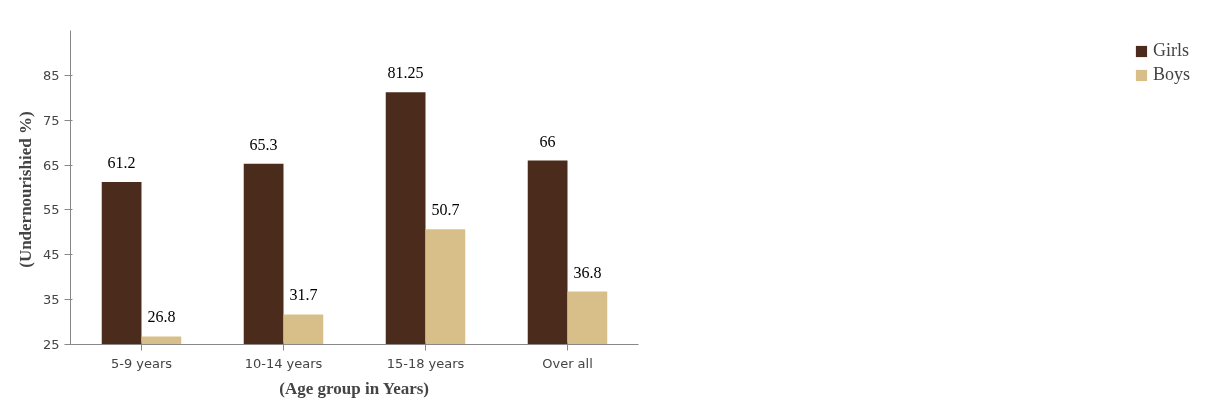 The height and width of the screenshot is (411, 1221). I want to click on x-tick-label: 5-9 years, so click(141, 363).